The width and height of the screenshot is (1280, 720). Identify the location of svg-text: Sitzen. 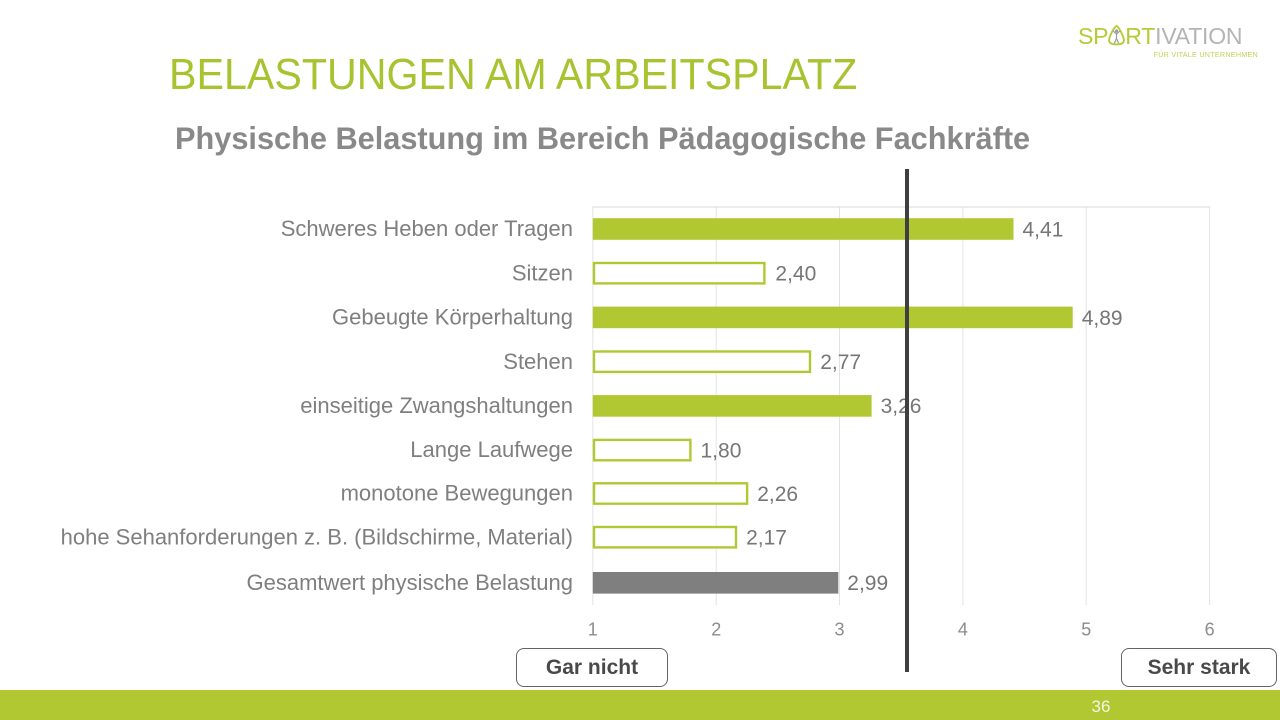
(542, 272).